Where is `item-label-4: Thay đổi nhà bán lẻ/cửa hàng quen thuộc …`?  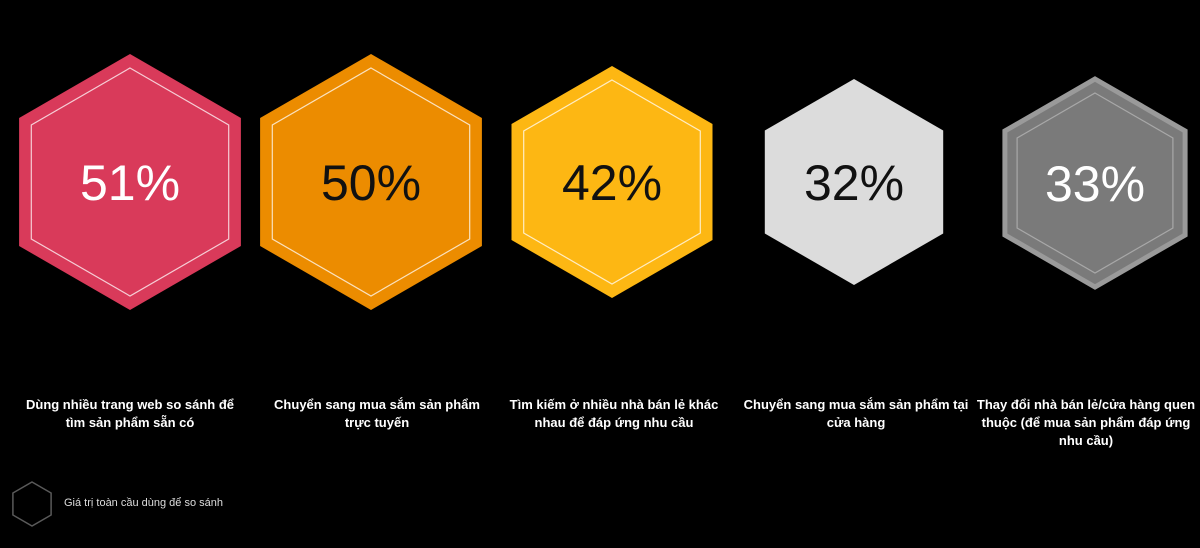
item-label-4: Thay đổi nhà bán lẻ/cửa hàng quen thuộc … is located at coordinates (1086, 422).